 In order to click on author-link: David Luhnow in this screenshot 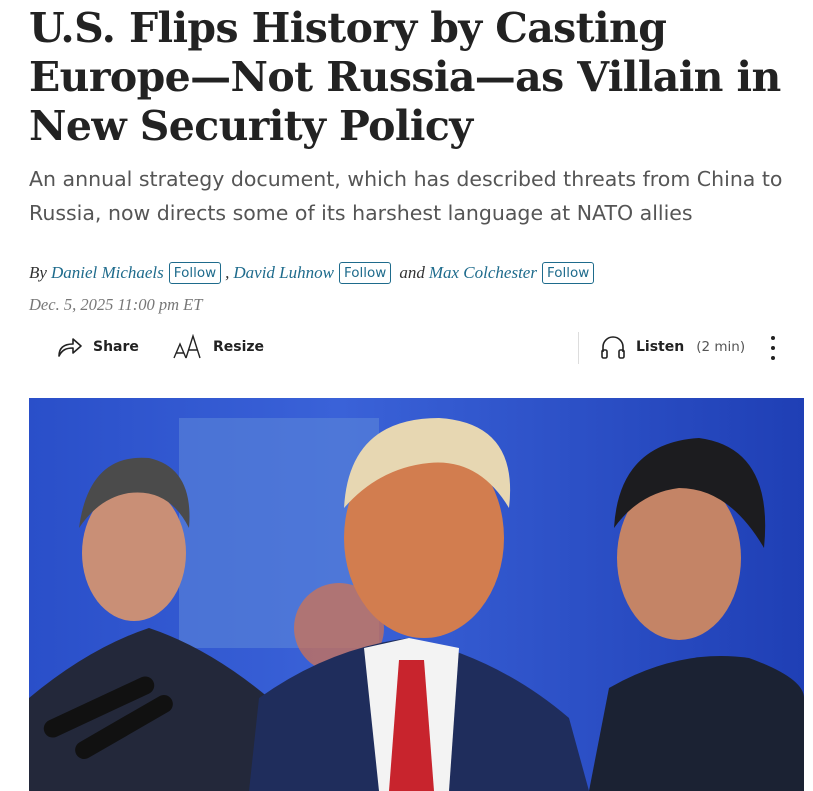, I will do `click(283, 272)`.